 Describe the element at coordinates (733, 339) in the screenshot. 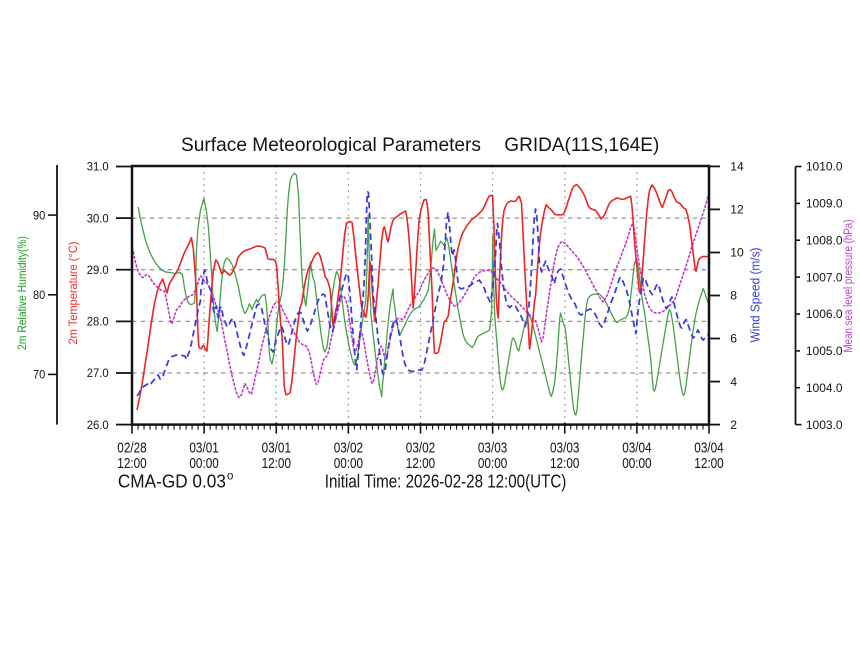

I see `svg-text: 6` at that location.